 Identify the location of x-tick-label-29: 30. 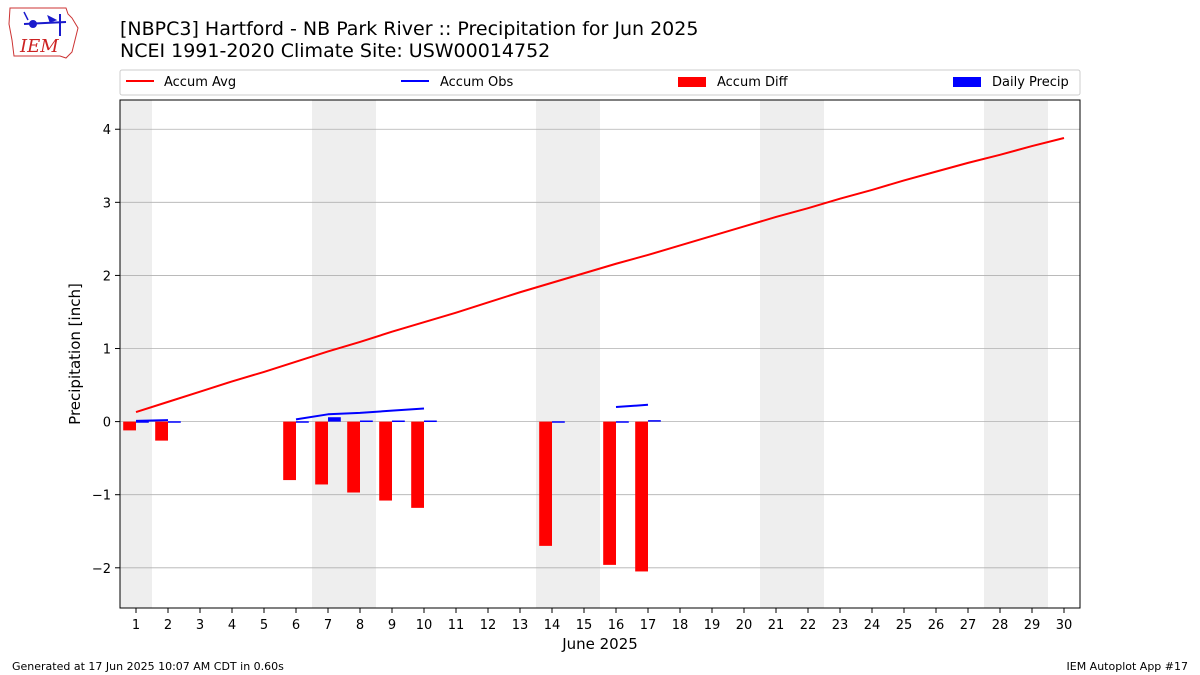
(1064, 625).